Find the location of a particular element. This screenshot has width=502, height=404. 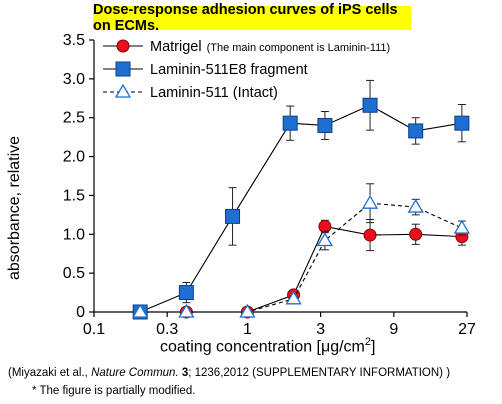

x-tick-label: 0.3 is located at coordinates (167, 329).